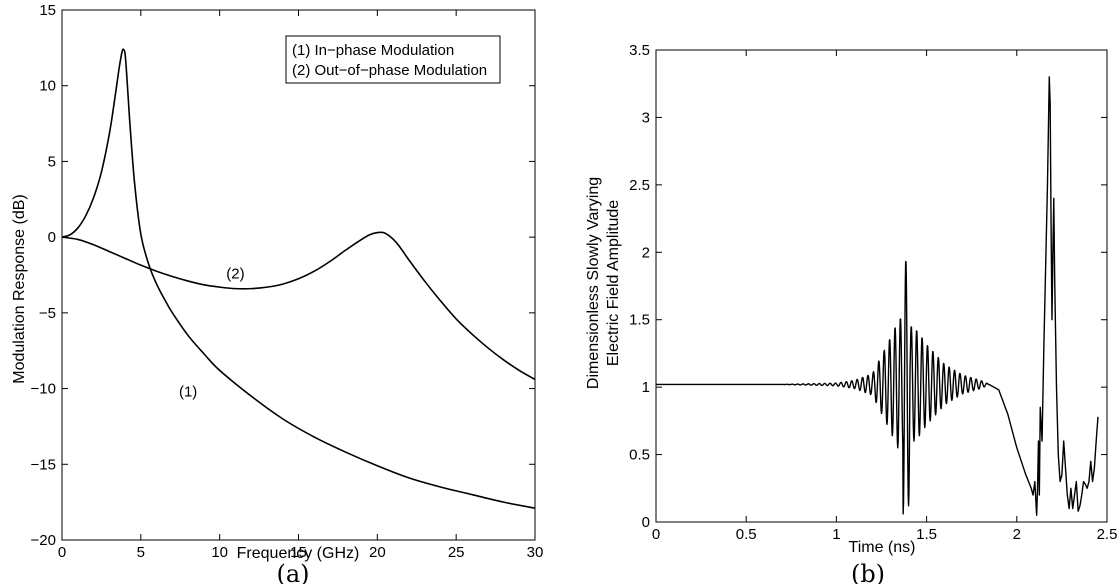  I want to click on y-tick-label-0: −20, so click(43, 540).